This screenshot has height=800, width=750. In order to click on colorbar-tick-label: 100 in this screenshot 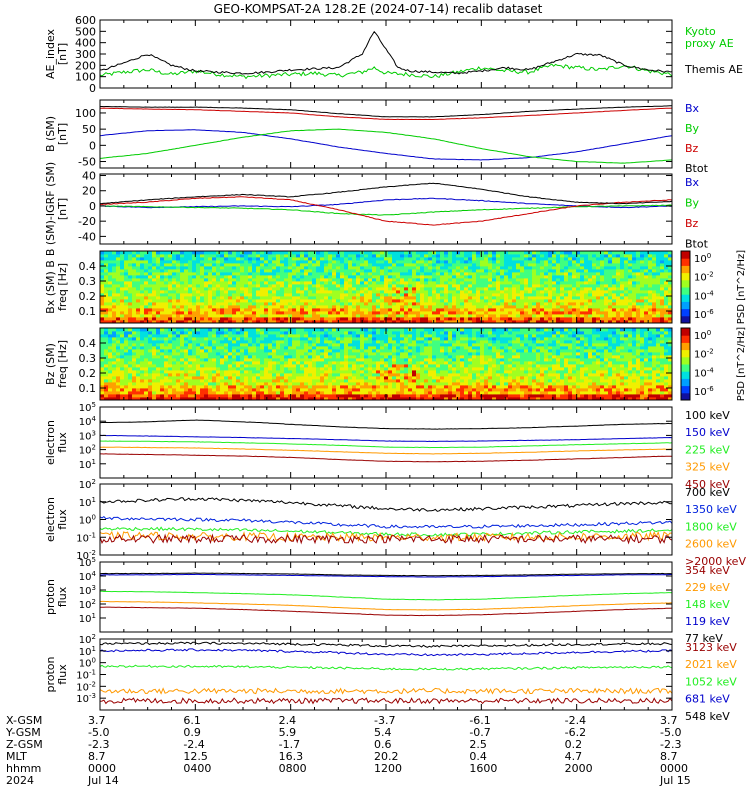, I will do `click(702, 258)`.